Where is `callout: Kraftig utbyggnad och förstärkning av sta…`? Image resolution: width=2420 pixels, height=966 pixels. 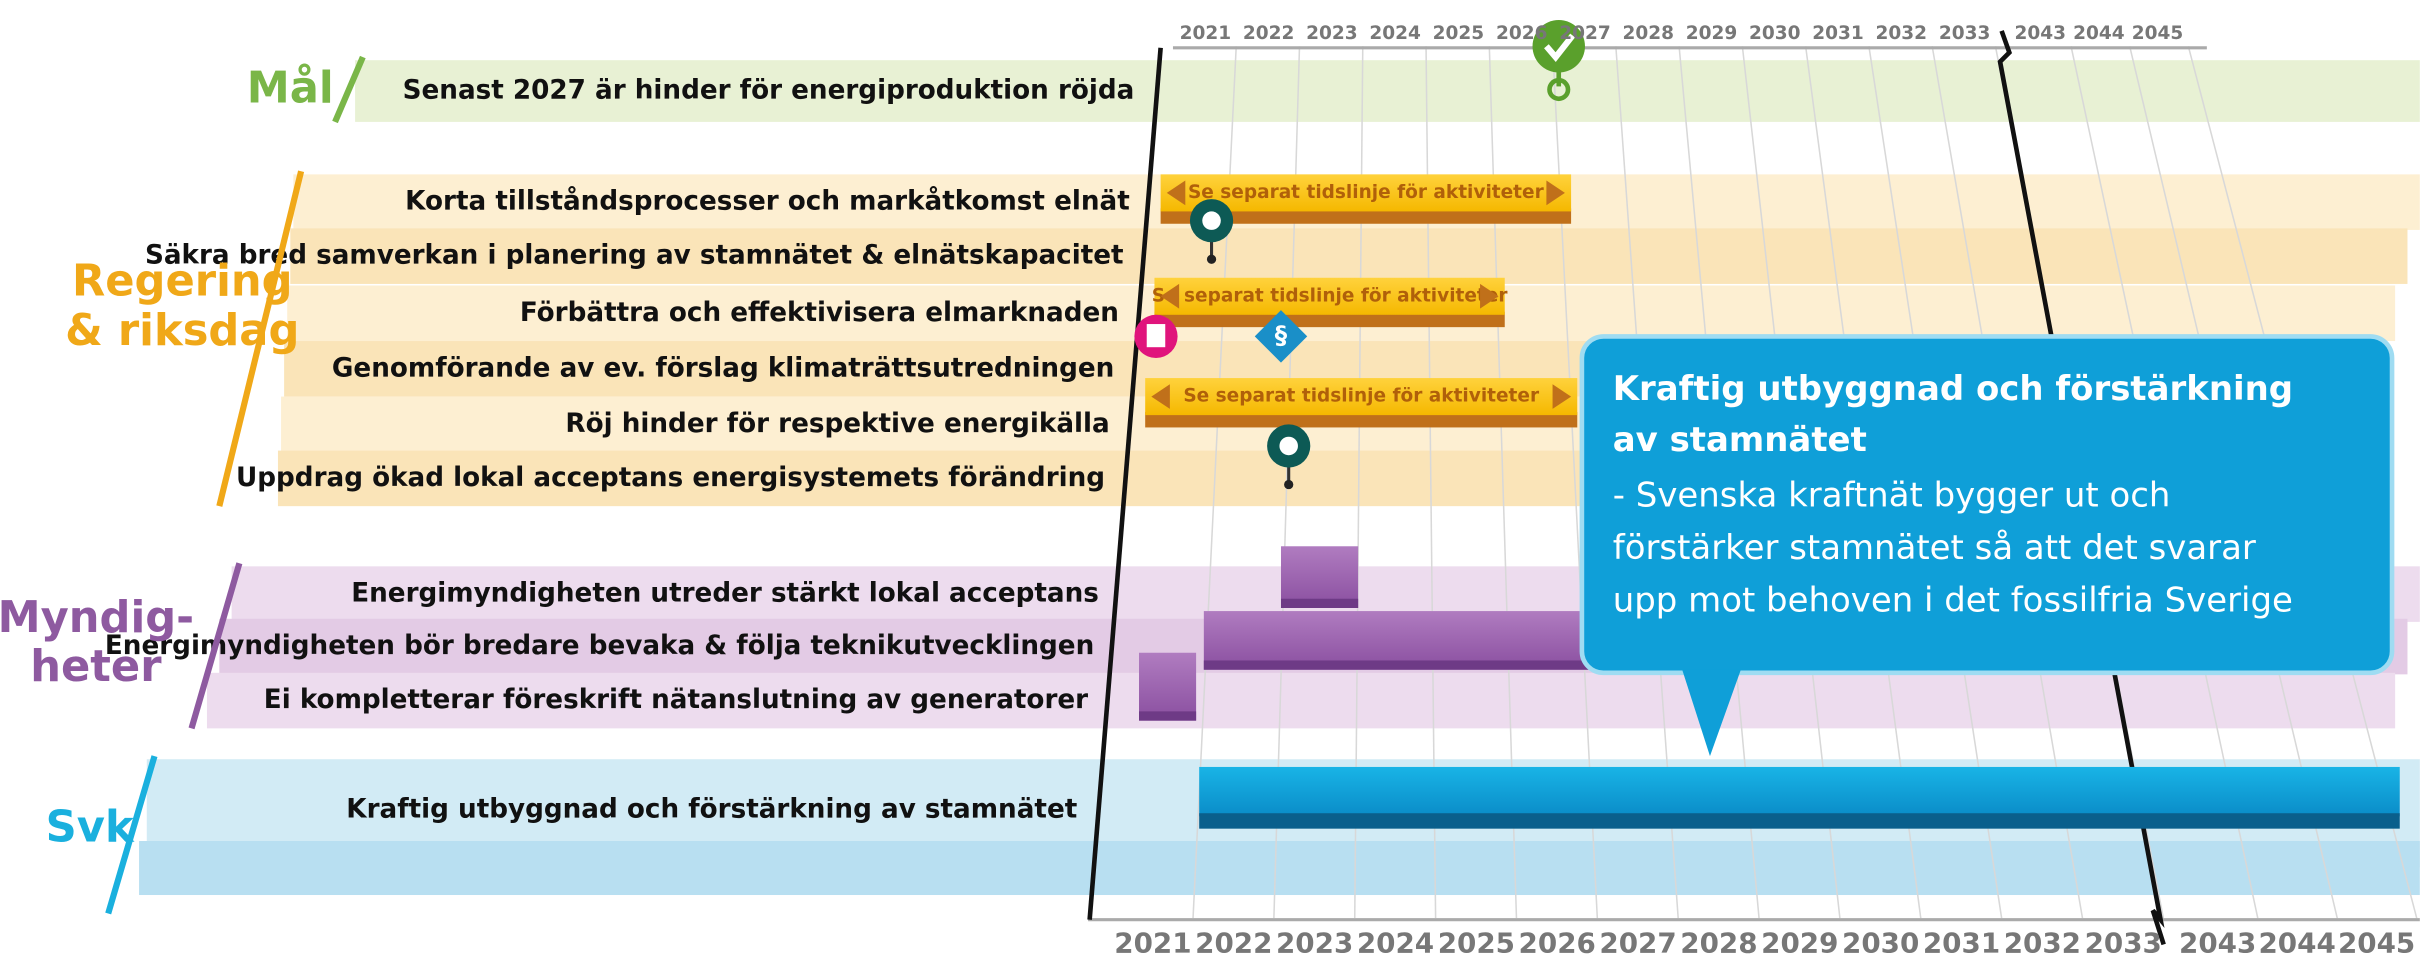 callout: Kraftig utbyggnad och förstärkning av sta… is located at coordinates (1987, 545).